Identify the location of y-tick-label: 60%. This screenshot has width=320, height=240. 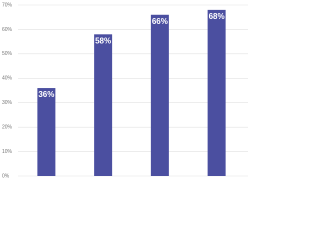
(7, 30).